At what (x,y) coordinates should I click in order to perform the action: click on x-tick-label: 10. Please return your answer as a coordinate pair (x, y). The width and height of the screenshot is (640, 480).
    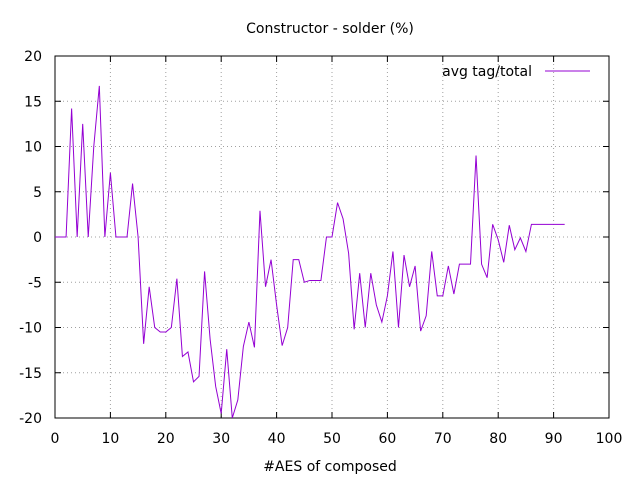
    Looking at the image, I should click on (110, 439).